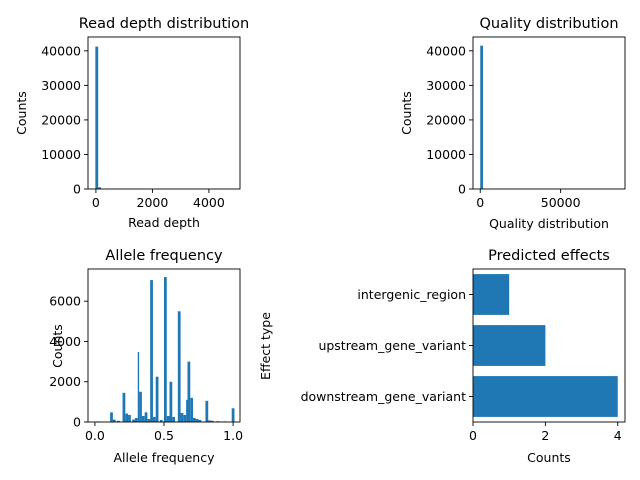  What do you see at coordinates (549, 256) in the screenshot?
I see `predicted-effects-title: Predicted effects` at bounding box center [549, 256].